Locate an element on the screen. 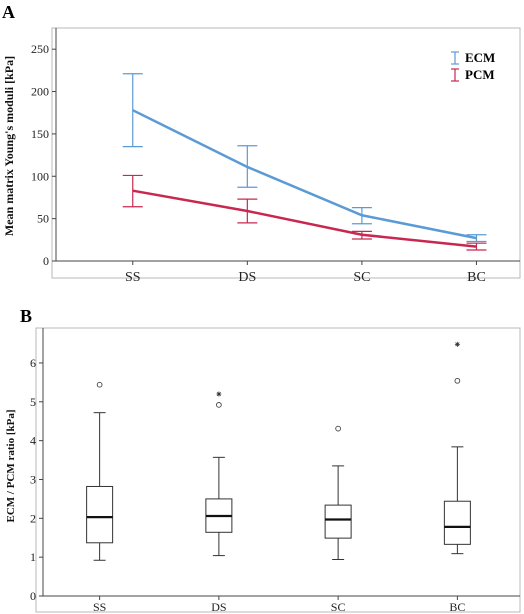 The image size is (524, 614). panel-b-letter: B is located at coordinates (26, 316).